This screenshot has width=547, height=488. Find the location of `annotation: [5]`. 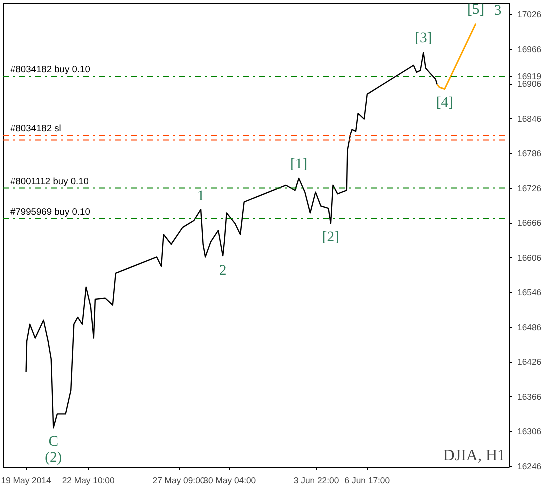

annotation: [5] is located at coordinates (476, 10).